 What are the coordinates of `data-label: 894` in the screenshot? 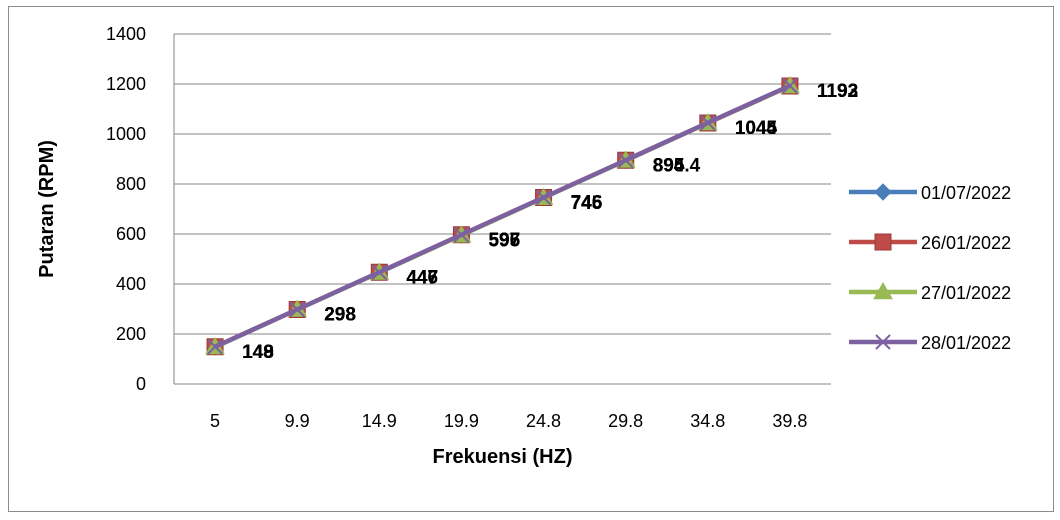 It's located at (669, 166).